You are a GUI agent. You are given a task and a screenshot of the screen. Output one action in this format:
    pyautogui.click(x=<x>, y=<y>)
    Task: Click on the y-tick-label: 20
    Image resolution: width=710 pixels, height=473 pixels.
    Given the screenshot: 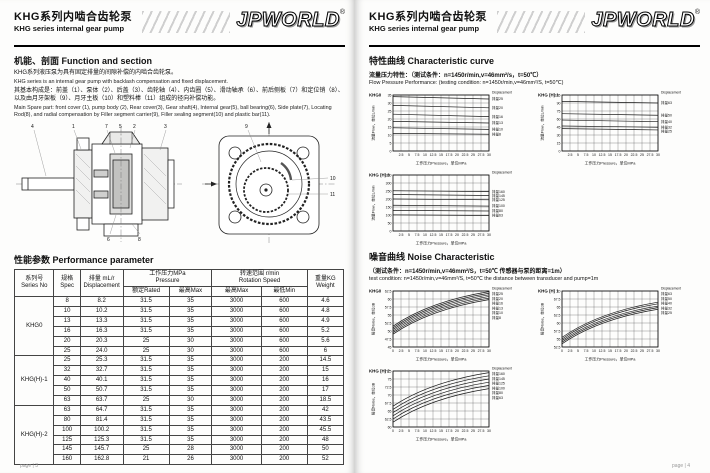 What is the action you would take?
    pyautogui.click(x=390, y=119)
    